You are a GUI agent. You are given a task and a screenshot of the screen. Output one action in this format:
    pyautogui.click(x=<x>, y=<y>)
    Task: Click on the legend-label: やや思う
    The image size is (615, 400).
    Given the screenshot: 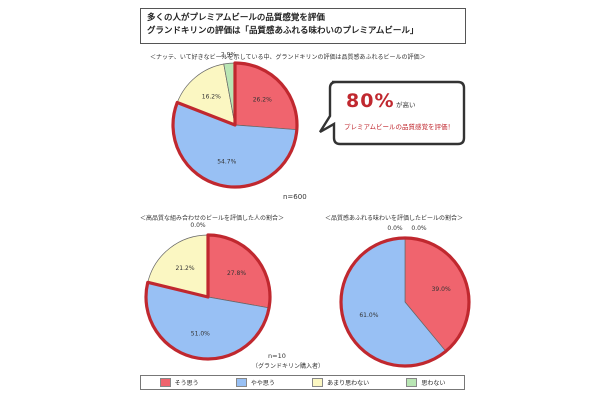 What is the action you would take?
    pyautogui.click(x=262, y=383)
    